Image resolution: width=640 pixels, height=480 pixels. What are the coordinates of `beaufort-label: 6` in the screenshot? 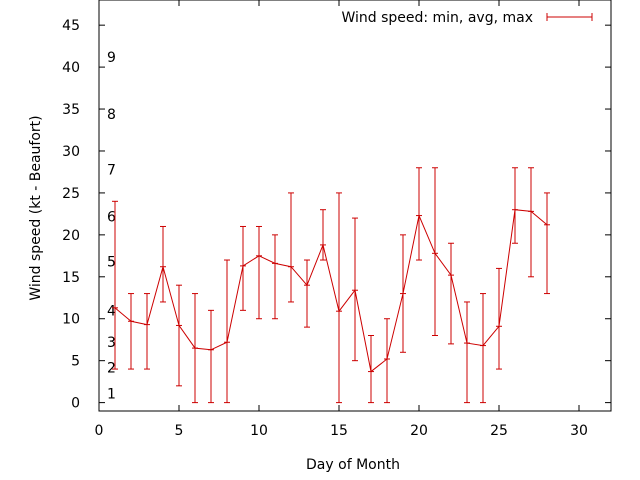 It's located at (111, 217).